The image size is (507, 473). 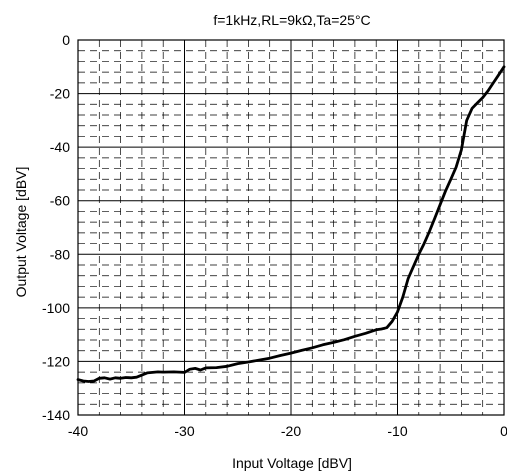 What do you see at coordinates (56, 308) in the screenshot?
I see `y-tick-label: -100` at bounding box center [56, 308].